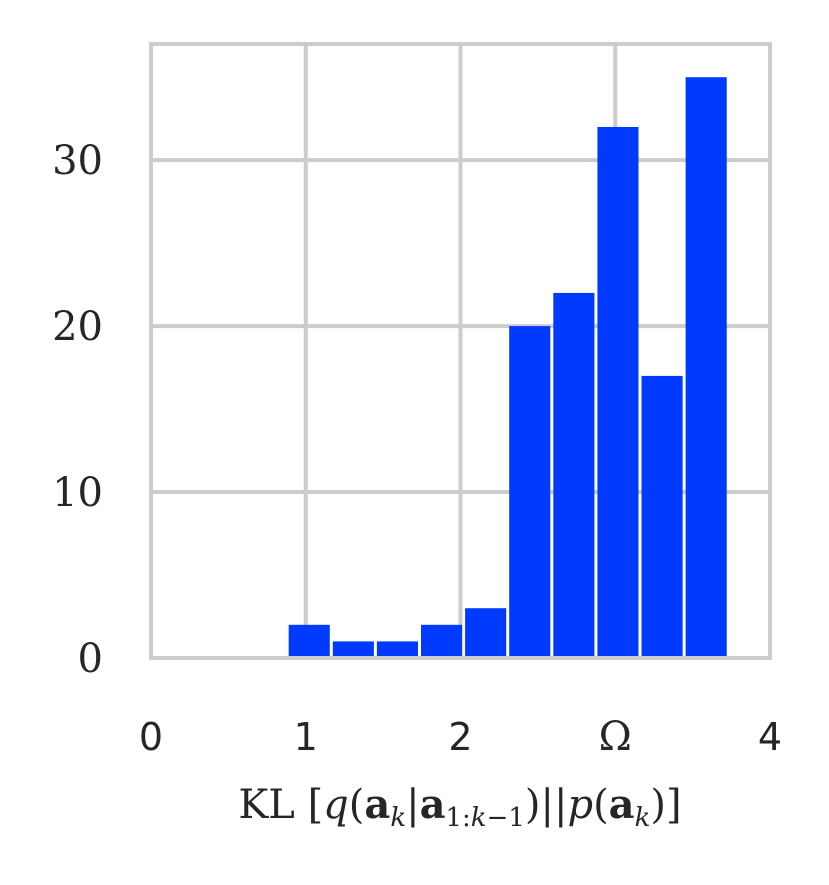 The width and height of the screenshot is (829, 885). What do you see at coordinates (770, 737) in the screenshot?
I see `x-tick-label: 4` at bounding box center [770, 737].